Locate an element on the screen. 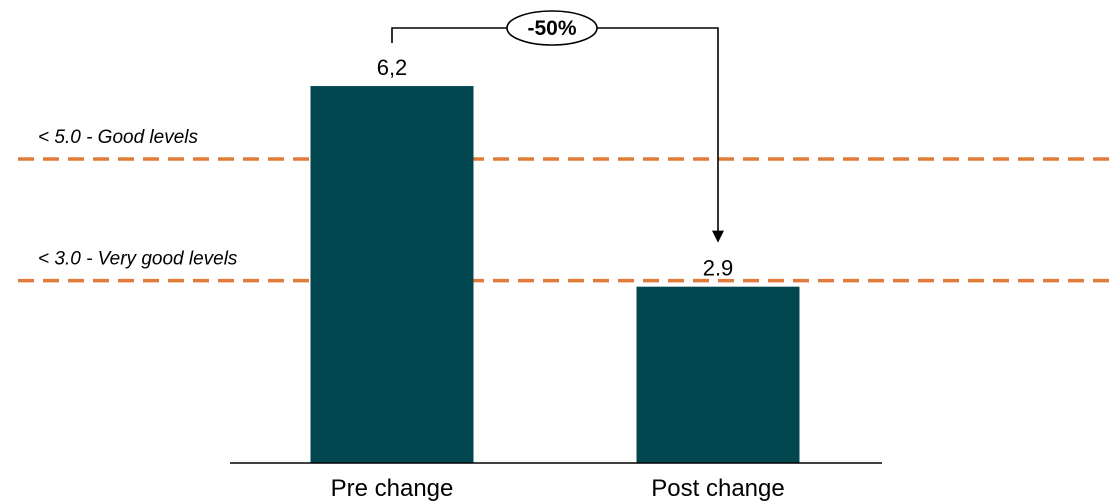 The height and width of the screenshot is (504, 1109). change-oval is located at coordinates (552, 28).